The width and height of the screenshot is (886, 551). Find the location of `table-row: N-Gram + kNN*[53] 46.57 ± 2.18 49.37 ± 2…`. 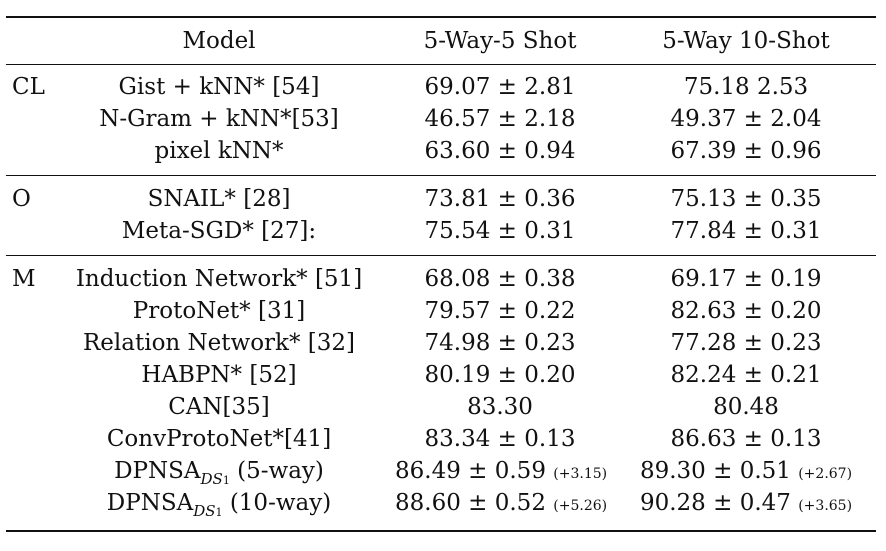

table-row: N-Gram + kNN*[53] 46.57 ± 2.18 49.37 ± 2… is located at coordinates (443, 119).